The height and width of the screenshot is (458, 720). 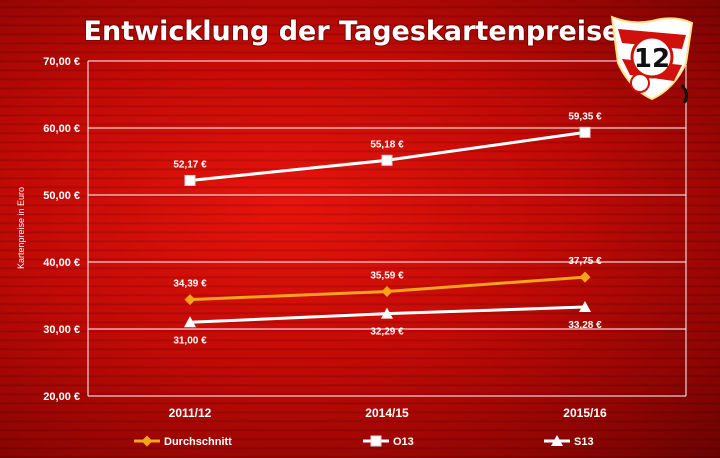 What do you see at coordinates (569, 441) in the screenshot?
I see `legend-item-s13: S13` at bounding box center [569, 441].